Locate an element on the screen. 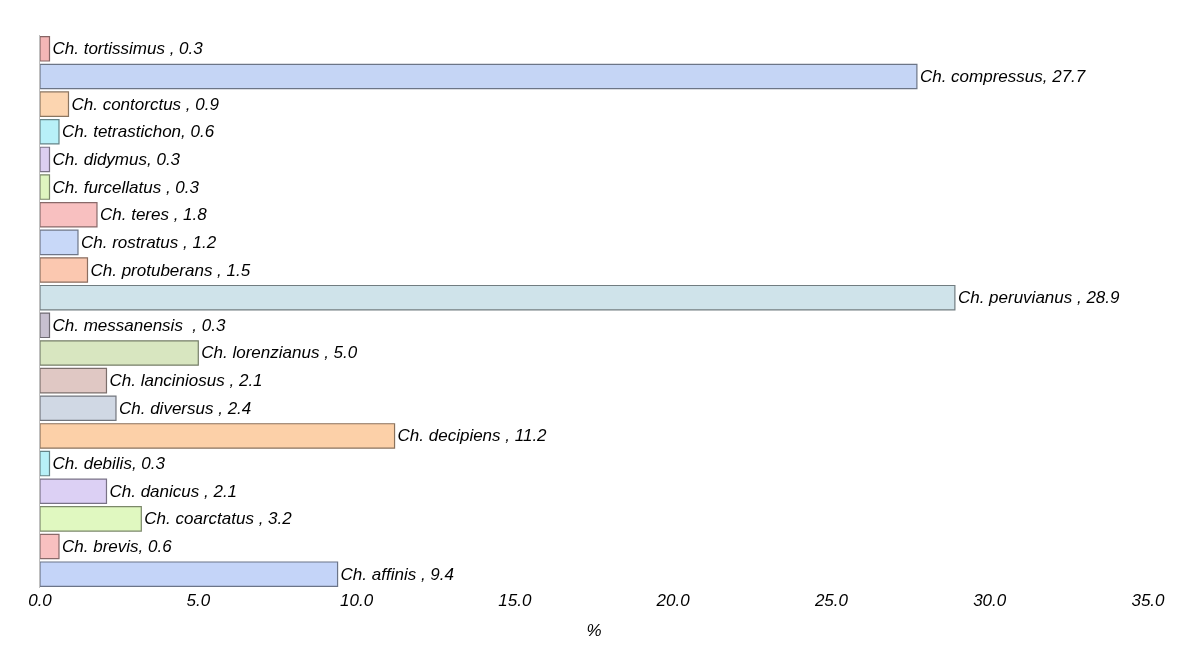  data-label: Ch. tortissimus , 0.3 is located at coordinates (128, 49).